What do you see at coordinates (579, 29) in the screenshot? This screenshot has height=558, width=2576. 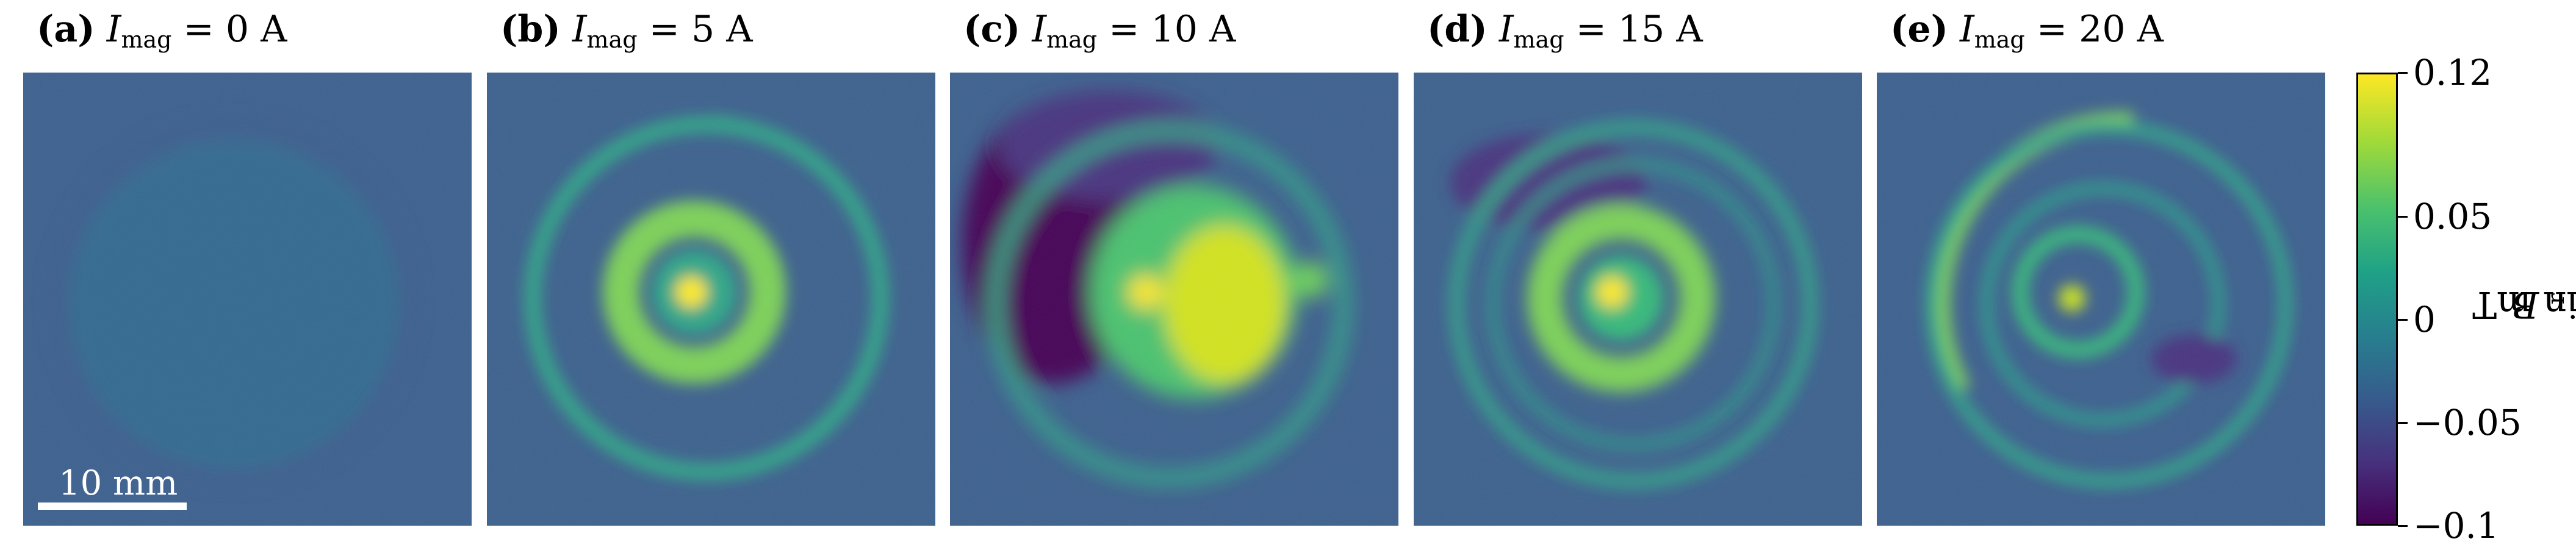 I see `panel-b-var: I` at bounding box center [579, 29].